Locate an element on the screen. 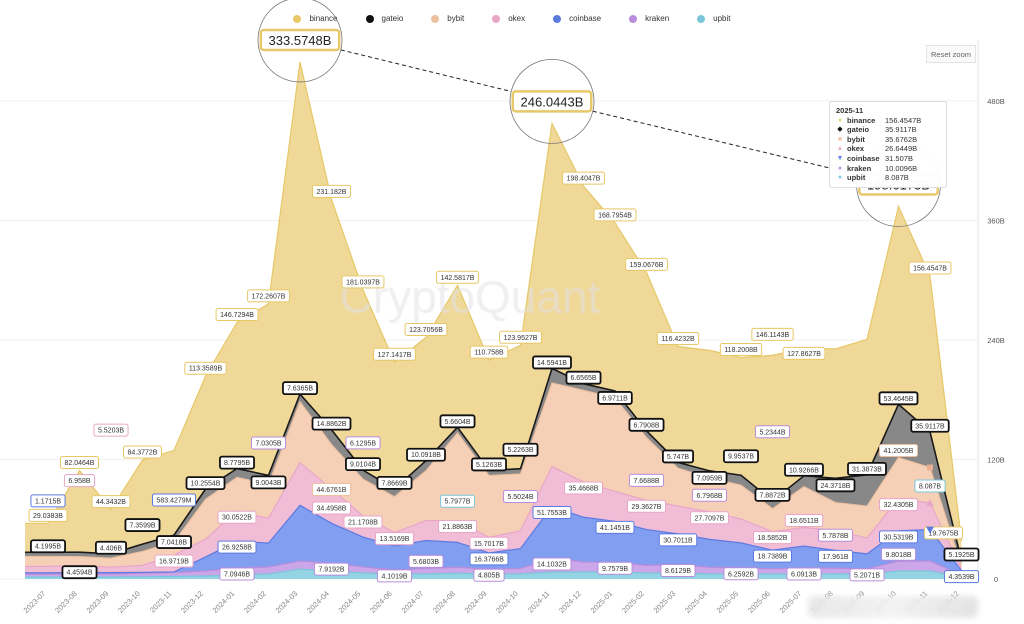 The image size is (1024, 624). legend-item-upbit: upbit is located at coordinates (714, 18).